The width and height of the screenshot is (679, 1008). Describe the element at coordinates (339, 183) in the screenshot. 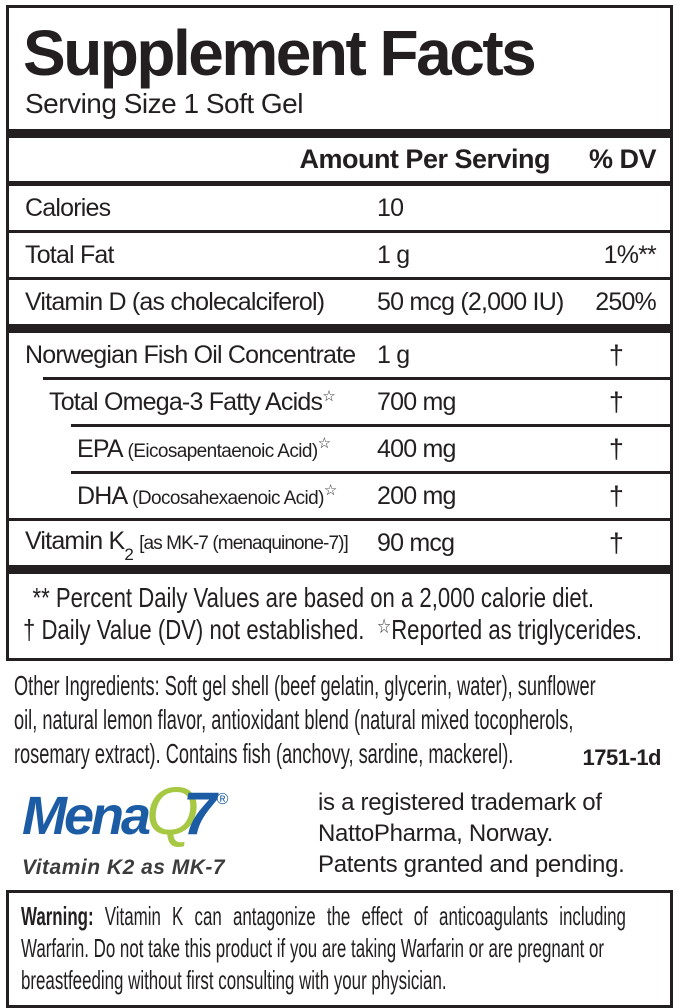

I see `divider-medium` at that location.